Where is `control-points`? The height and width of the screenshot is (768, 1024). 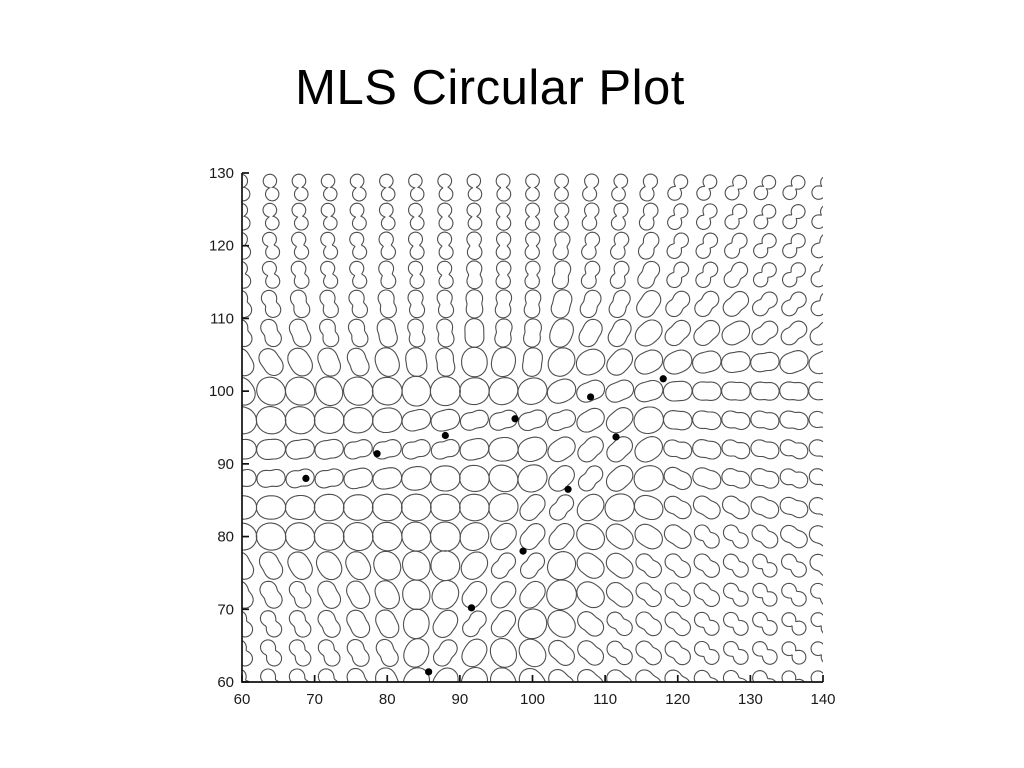
control-points is located at coordinates (484, 525).